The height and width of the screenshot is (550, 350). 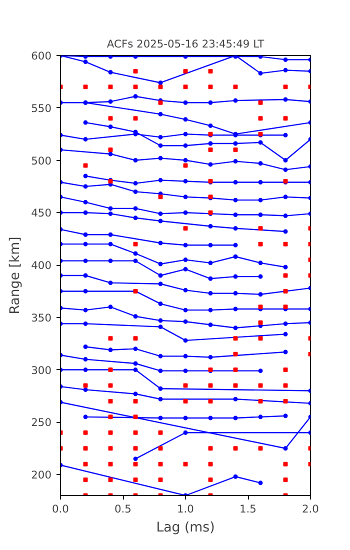 I want to click on y-tick-label: 300, so click(x=41, y=370).